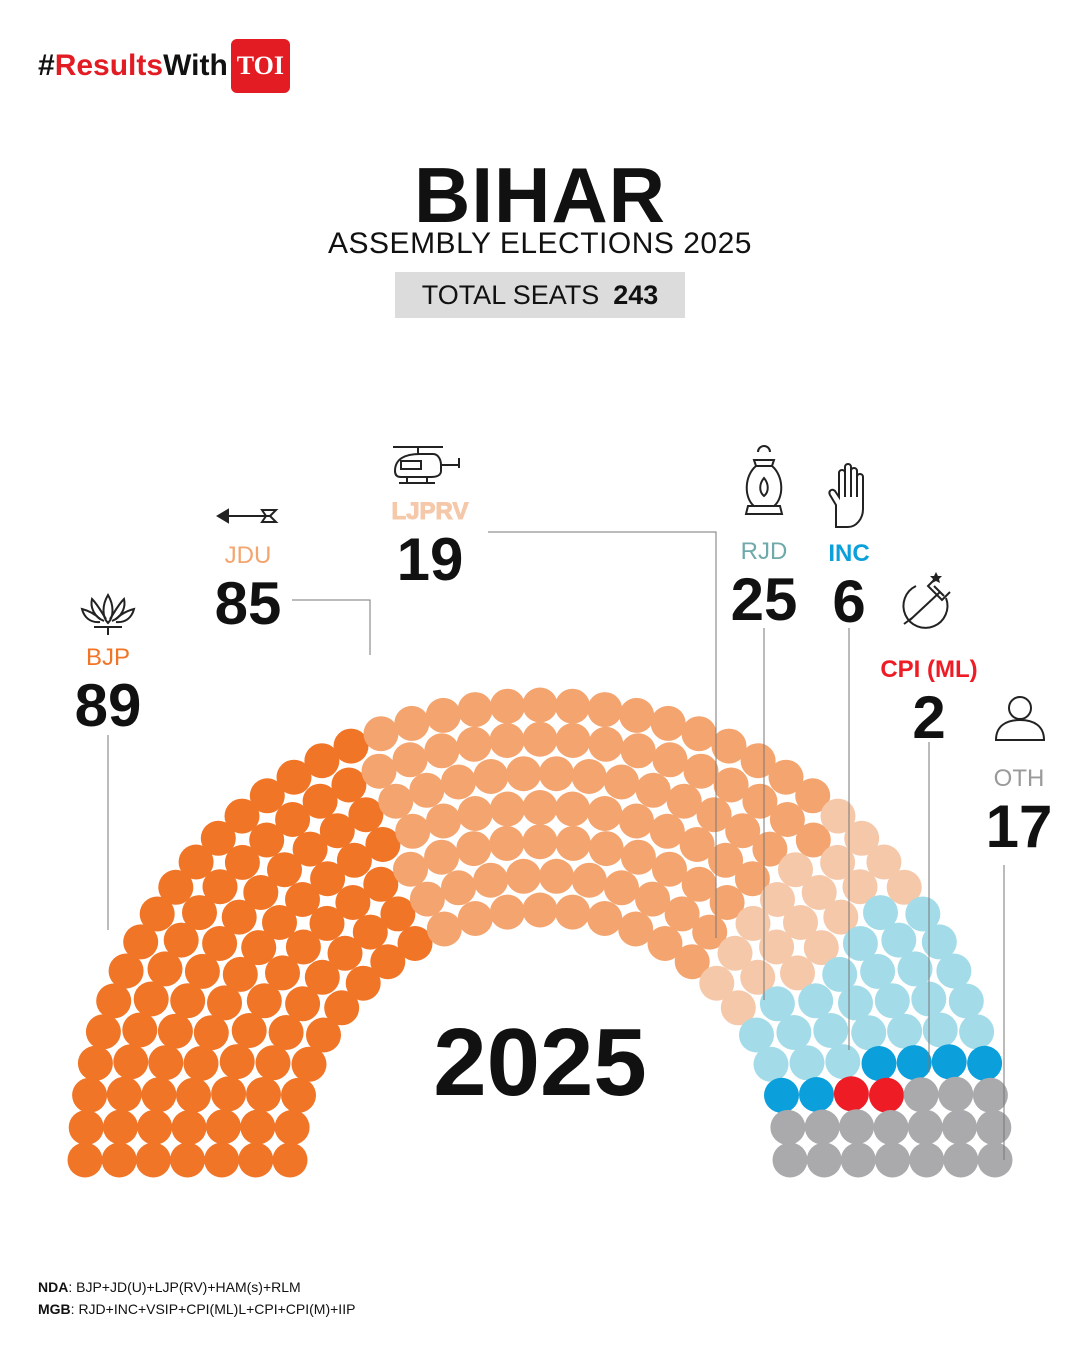 Image resolution: width=1080 pixels, height=1350 pixels. I want to click on results-with-toi-logo: # Results With TOI, so click(164, 66).